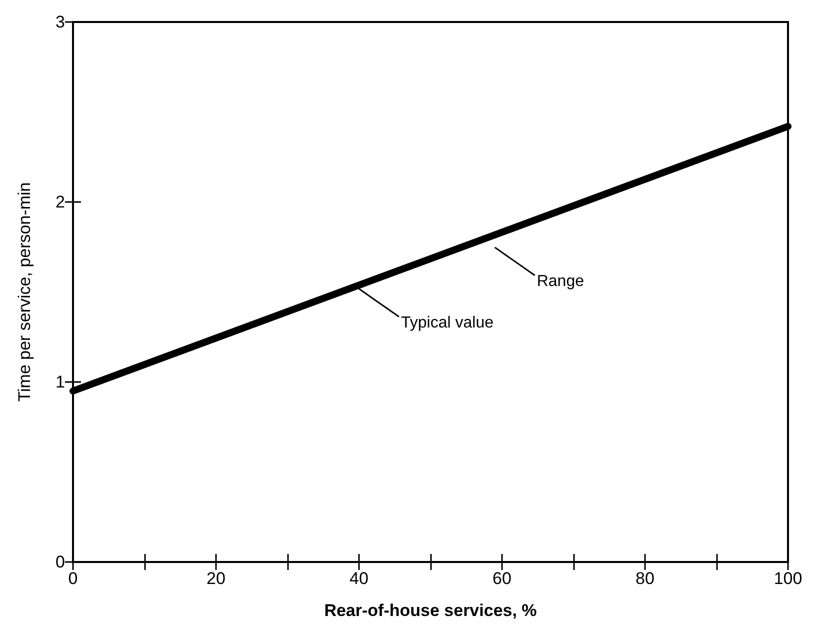 The height and width of the screenshot is (644, 817). I want to click on x-tick-label: 60, so click(502, 578).